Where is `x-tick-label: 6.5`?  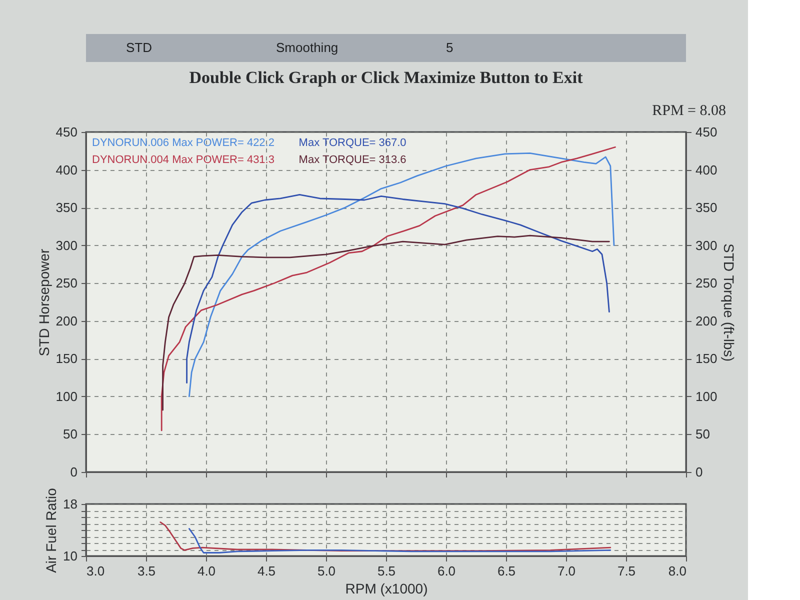
x-tick-label: 6.5 is located at coordinates (506, 571).